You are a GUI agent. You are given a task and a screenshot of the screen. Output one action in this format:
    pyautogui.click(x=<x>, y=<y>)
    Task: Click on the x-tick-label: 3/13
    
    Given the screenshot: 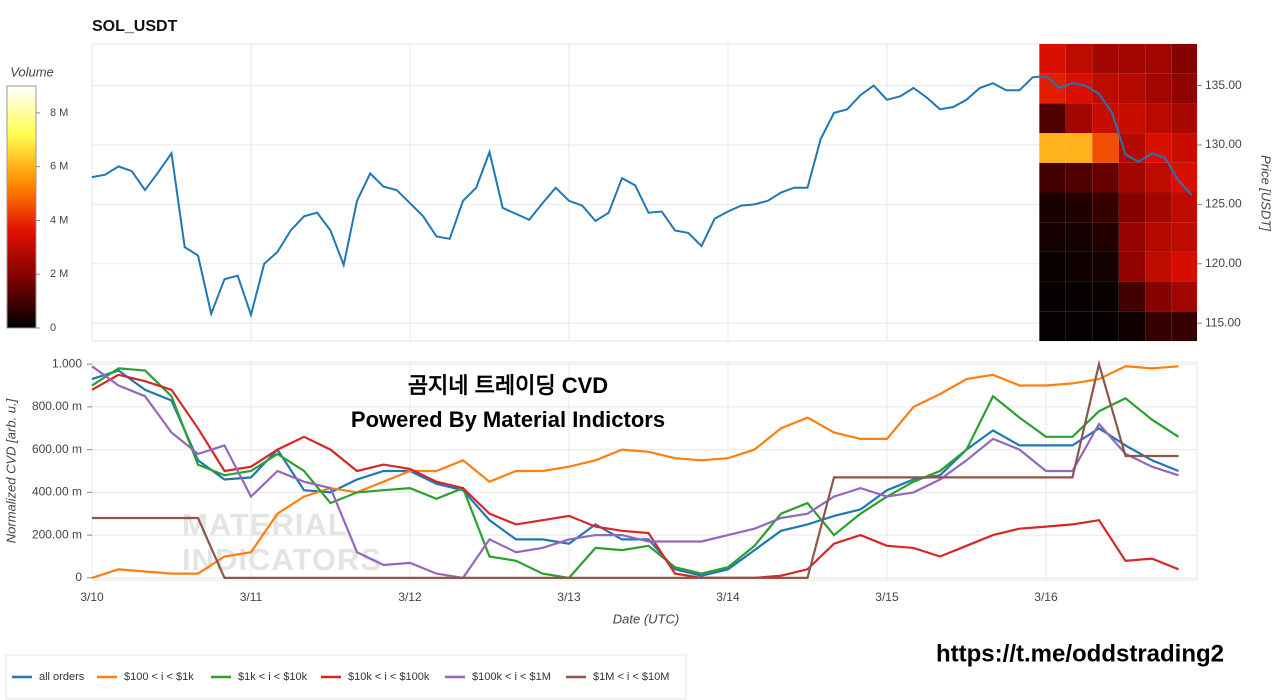 What is the action you would take?
    pyautogui.click(x=569, y=597)
    